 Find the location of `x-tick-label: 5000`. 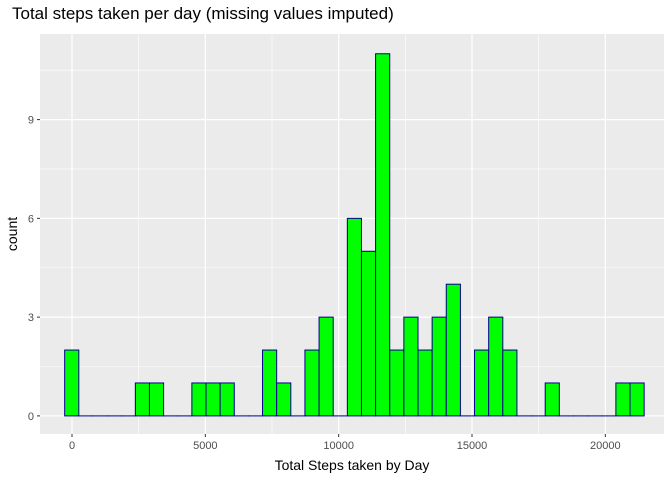

x-tick-label: 5000 is located at coordinates (205, 446).